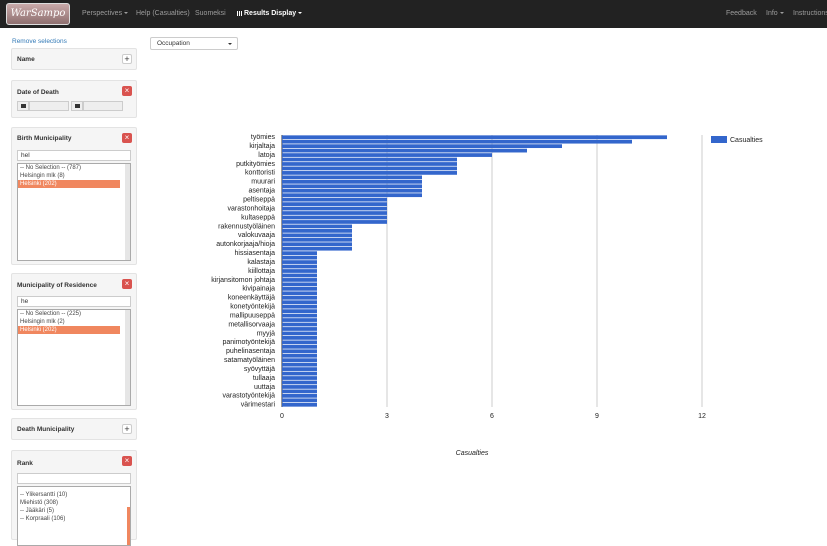 The height and width of the screenshot is (546, 827). What do you see at coordinates (248, 342) in the screenshot?
I see `y-tick-label: panimotyöntekijä` at bounding box center [248, 342].